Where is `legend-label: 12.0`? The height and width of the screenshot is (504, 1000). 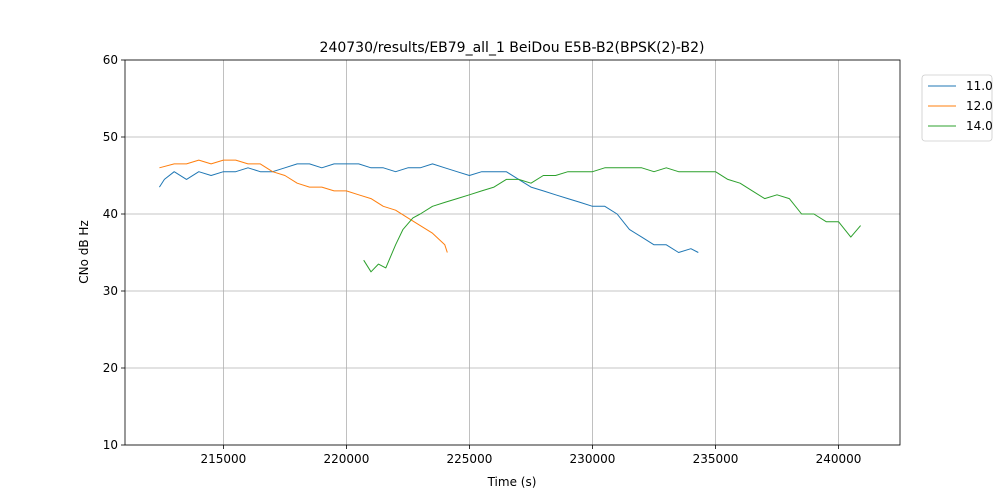
legend-label: 12.0 is located at coordinates (979, 106).